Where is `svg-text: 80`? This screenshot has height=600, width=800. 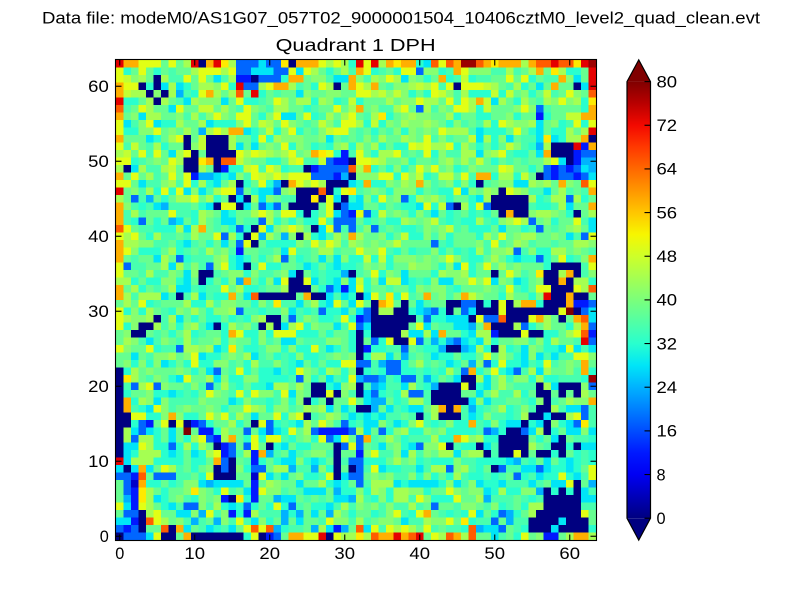 svg-text: 80 is located at coordinates (667, 82).